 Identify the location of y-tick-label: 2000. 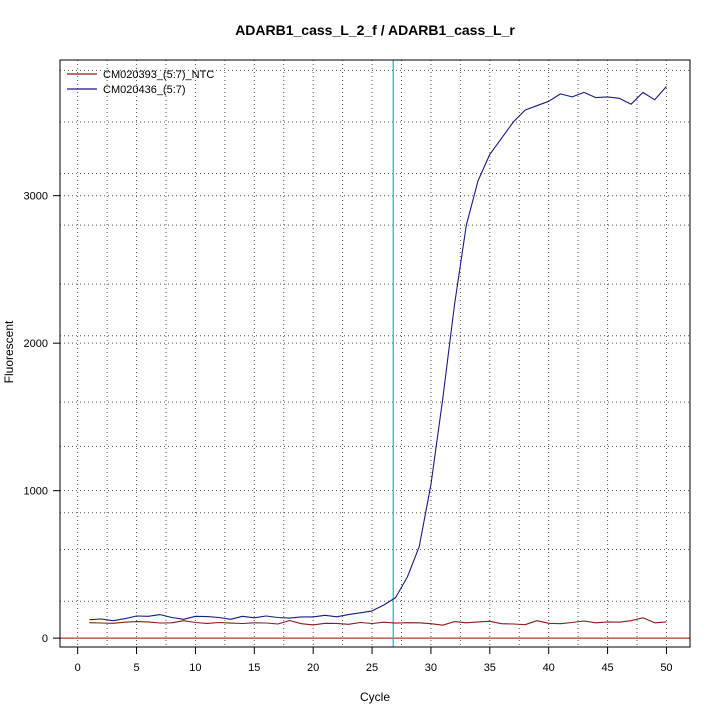
(36, 344).